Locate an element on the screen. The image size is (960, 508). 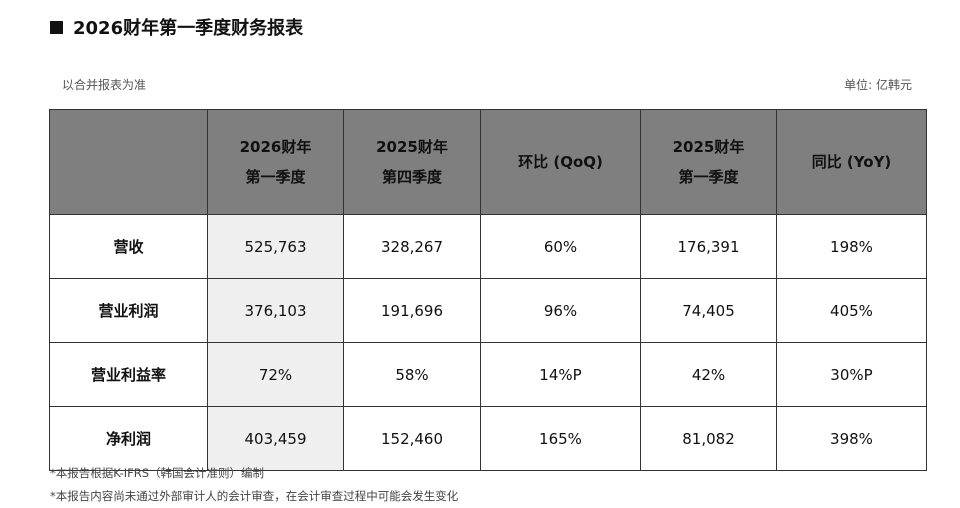
table-cell: 58% is located at coordinates (412, 374).